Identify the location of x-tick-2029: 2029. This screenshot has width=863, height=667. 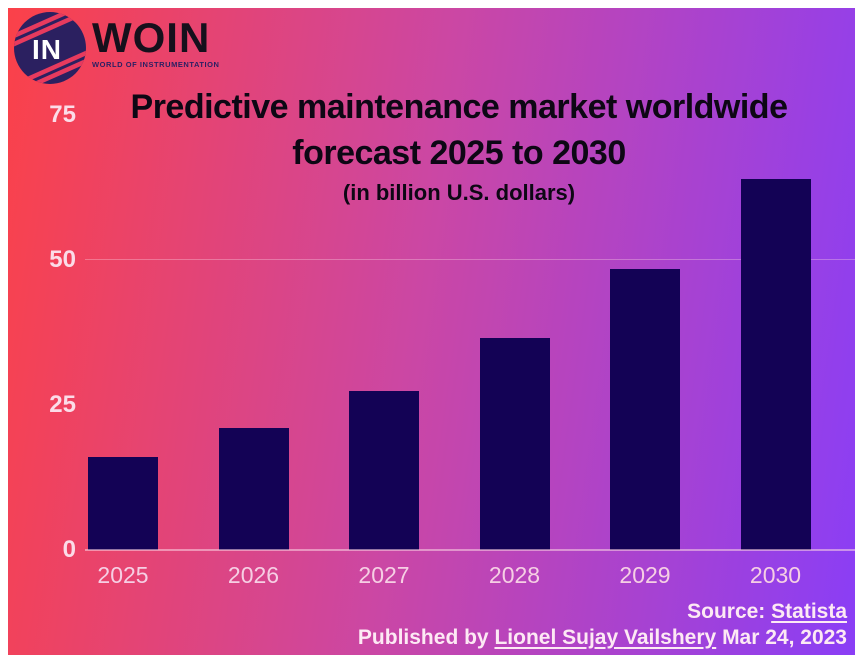
(645, 575).